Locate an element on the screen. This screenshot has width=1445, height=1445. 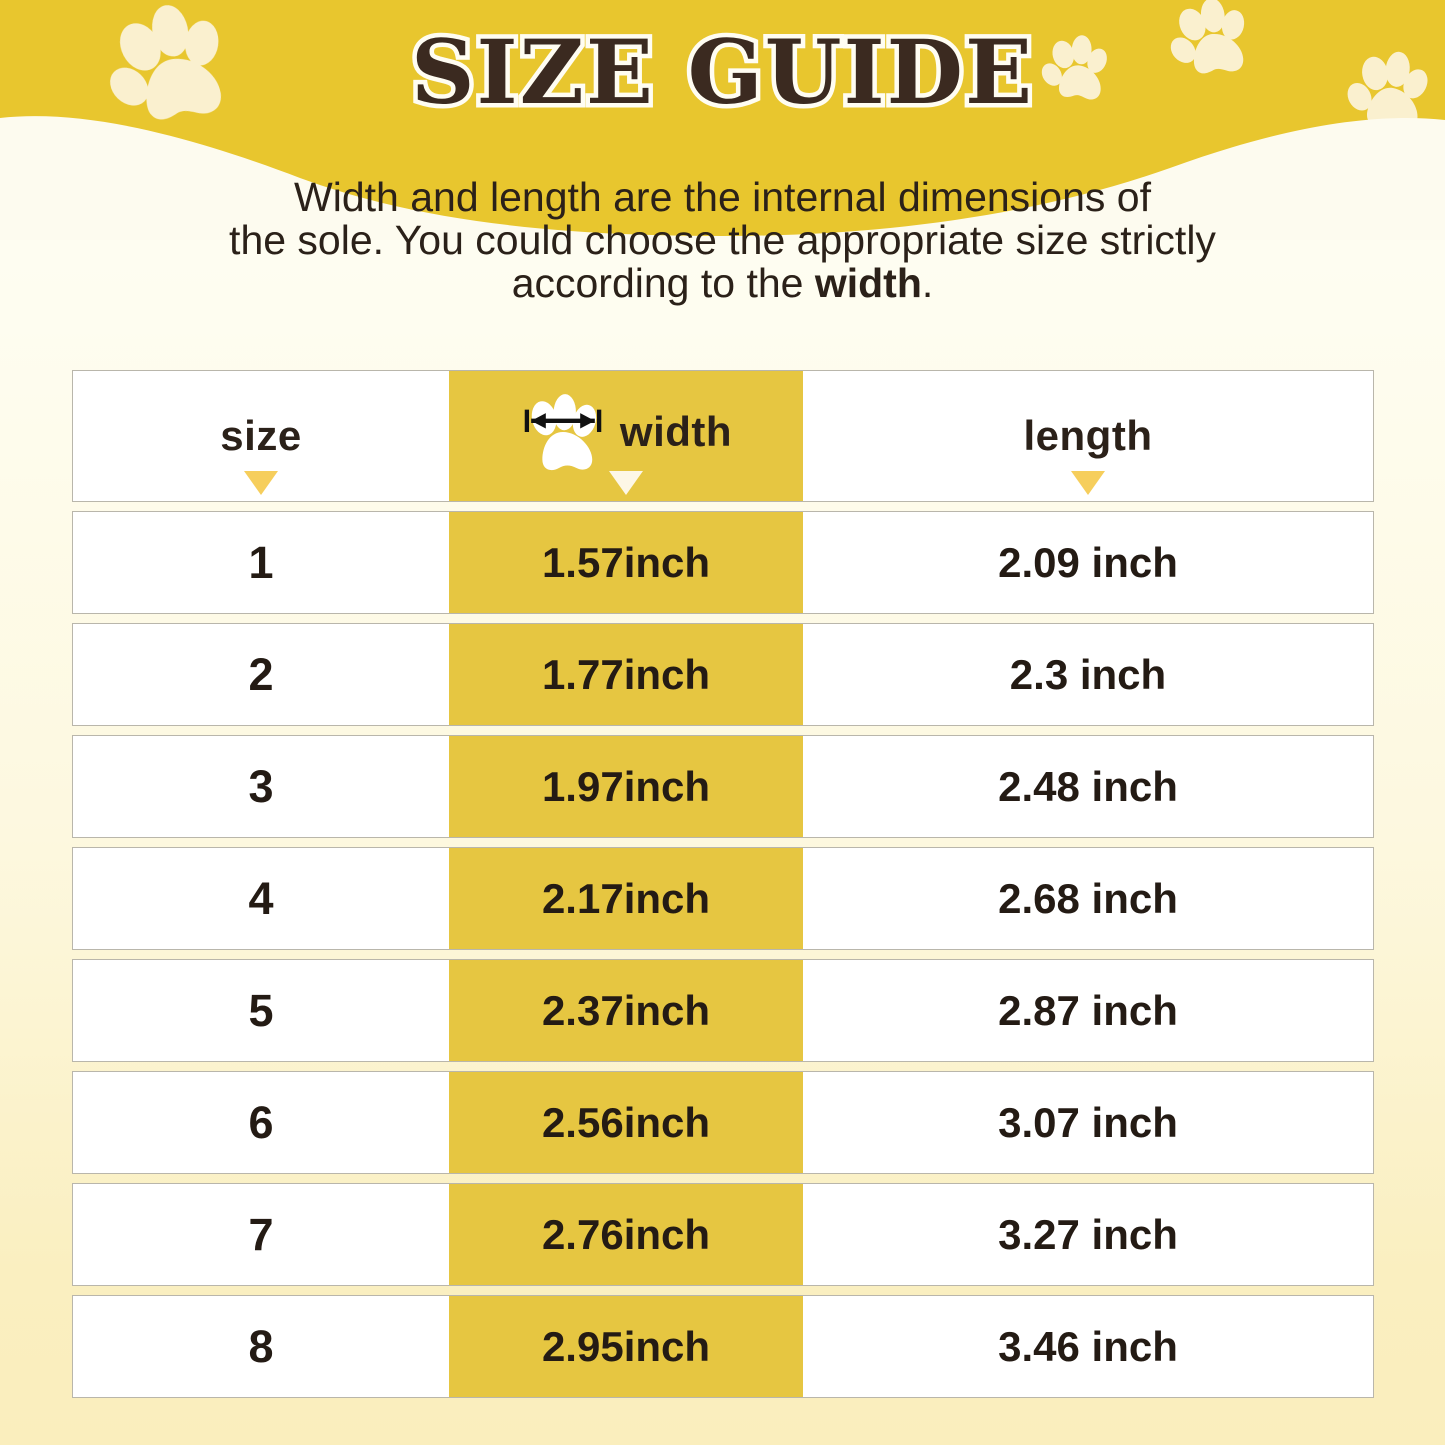
cell-size: 1 is located at coordinates (261, 562).